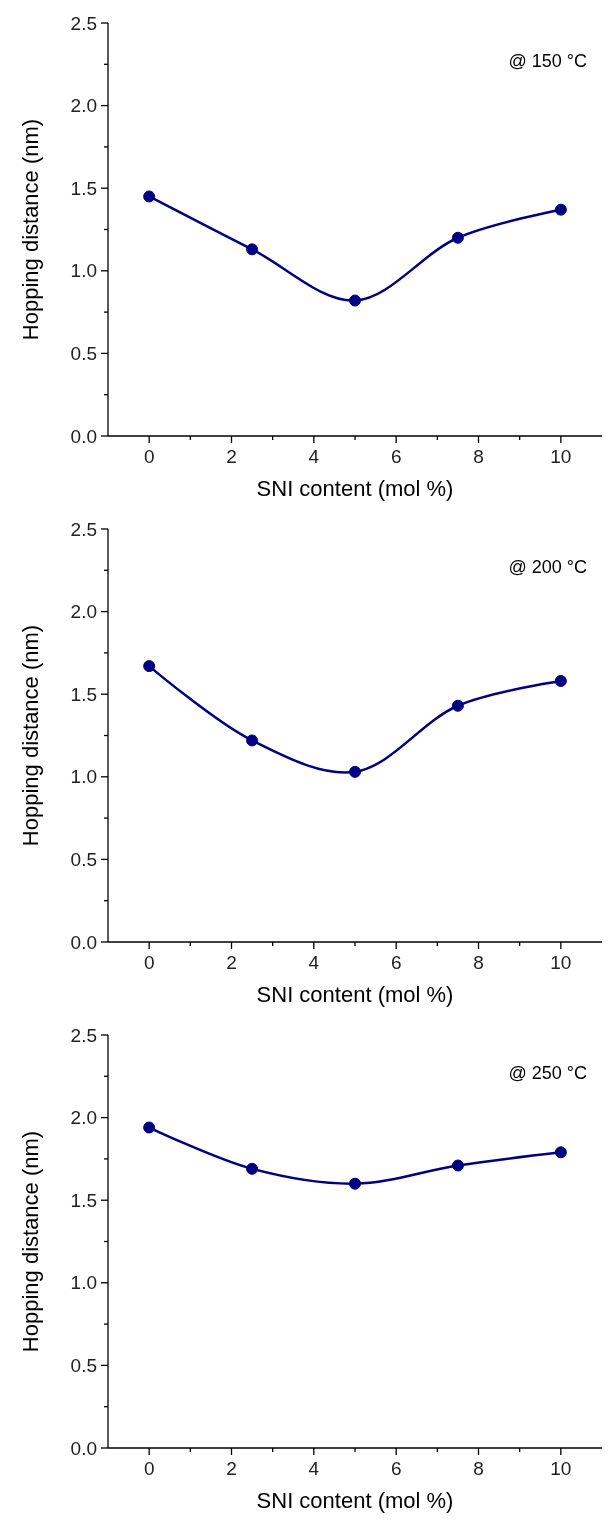 The image size is (613, 1534). Describe the element at coordinates (547, 567) in the screenshot. I see `annotation: @ 200 °C` at that location.